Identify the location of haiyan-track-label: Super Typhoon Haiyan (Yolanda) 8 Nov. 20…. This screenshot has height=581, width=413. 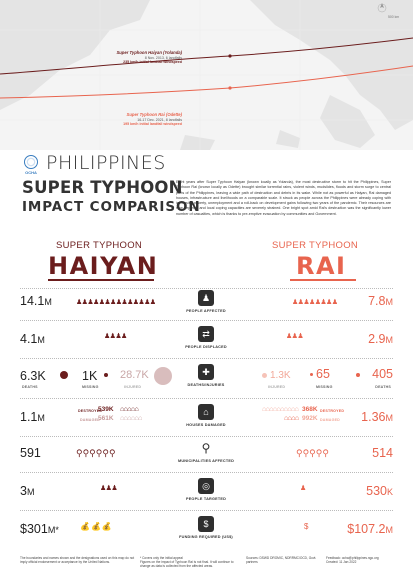
(126, 57).